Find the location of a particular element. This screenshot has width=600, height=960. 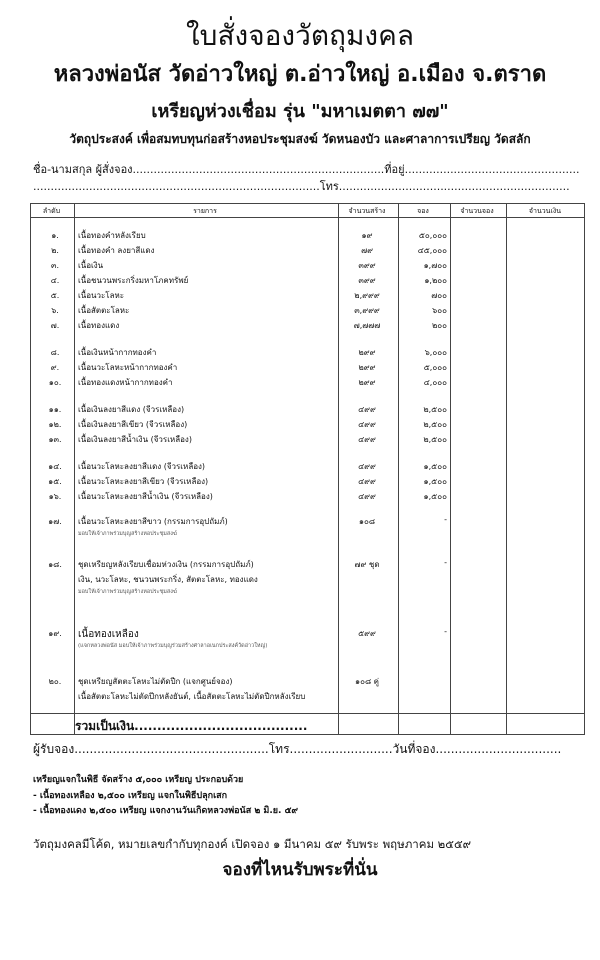

row-quantity: ๗๙ ชุด is located at coordinates (367, 564).